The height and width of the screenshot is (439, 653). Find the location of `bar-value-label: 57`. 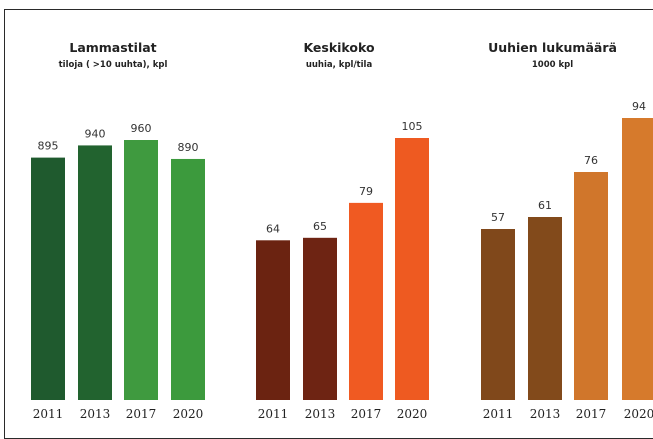

bar-value-label: 57 is located at coordinates (498, 217).